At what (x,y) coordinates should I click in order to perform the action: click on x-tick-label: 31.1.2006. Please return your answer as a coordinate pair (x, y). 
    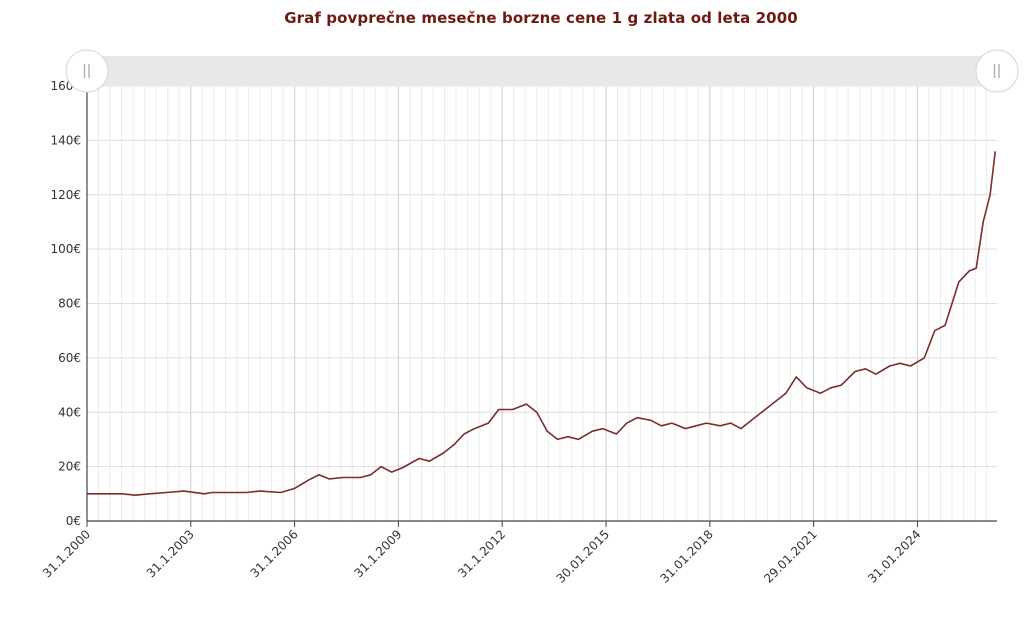
    Looking at the image, I should click on (274, 553).